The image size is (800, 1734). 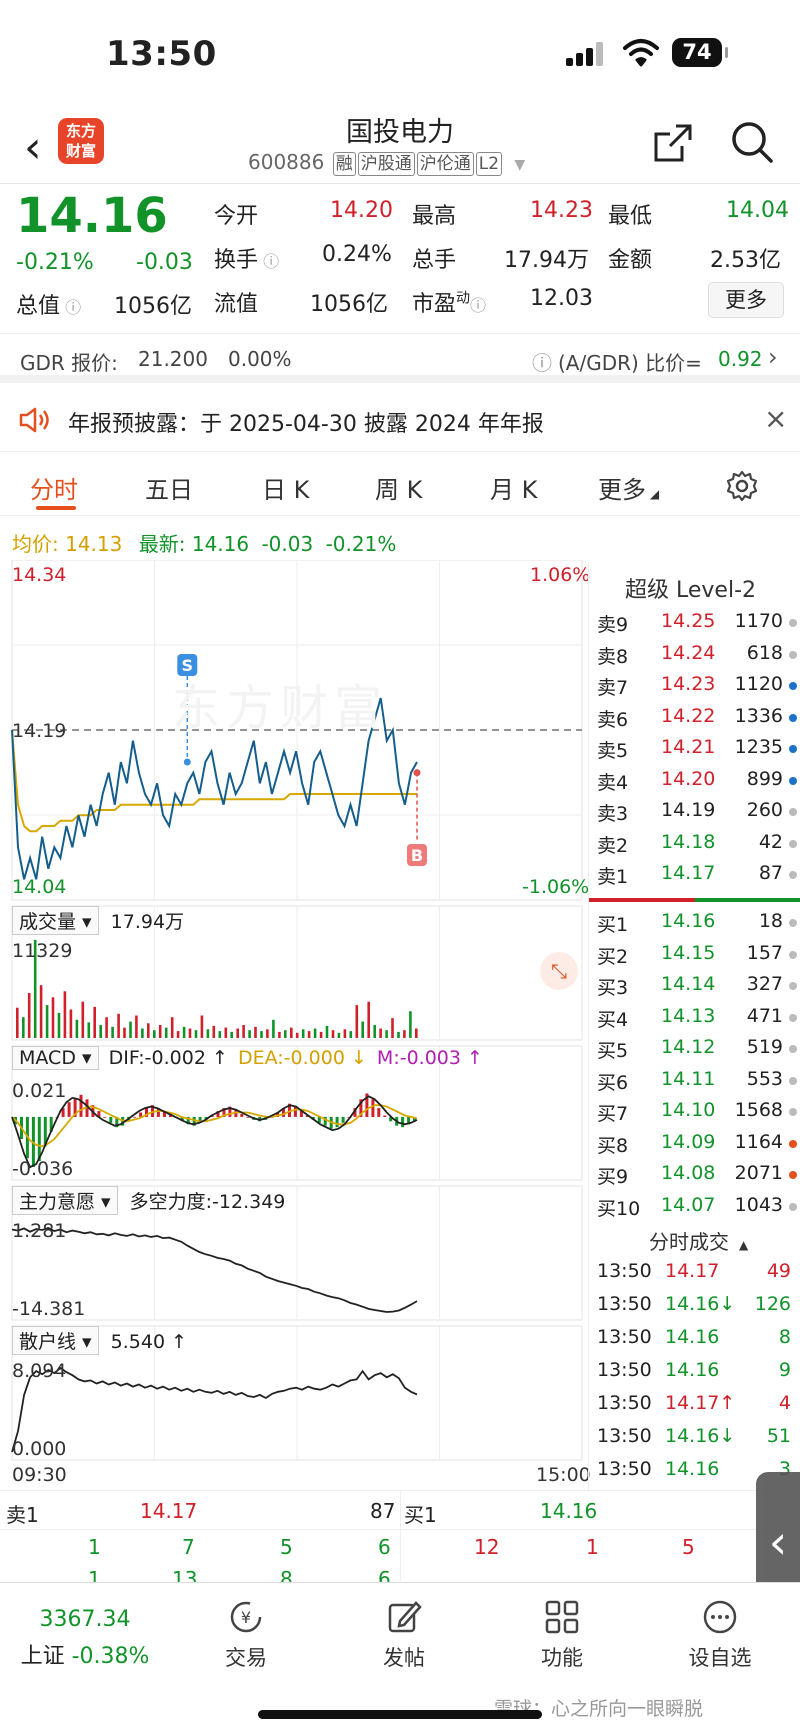 What do you see at coordinates (247, 260) in the screenshot?
I see `turnover-label: 换手 ⓘ` at bounding box center [247, 260].